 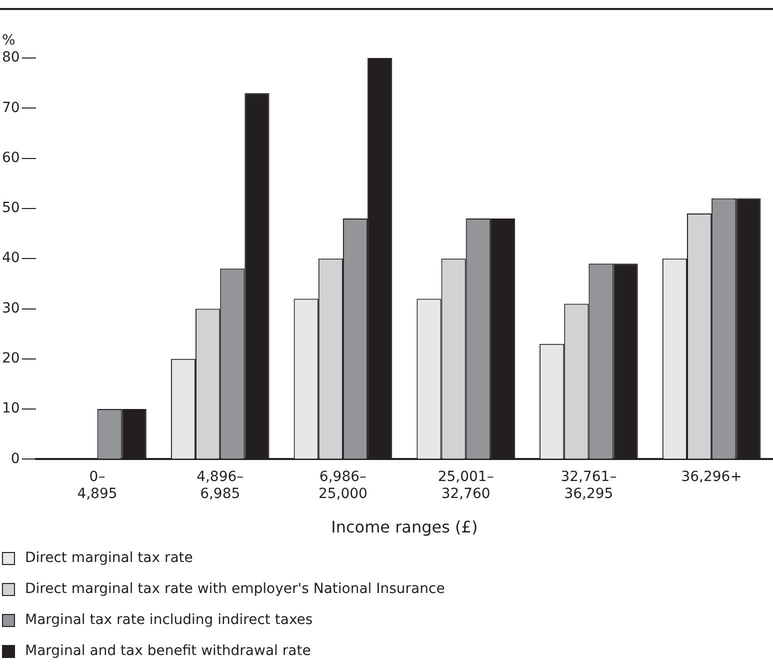 I want to click on x-tick-label: 0–4,895, so click(x=97, y=485).